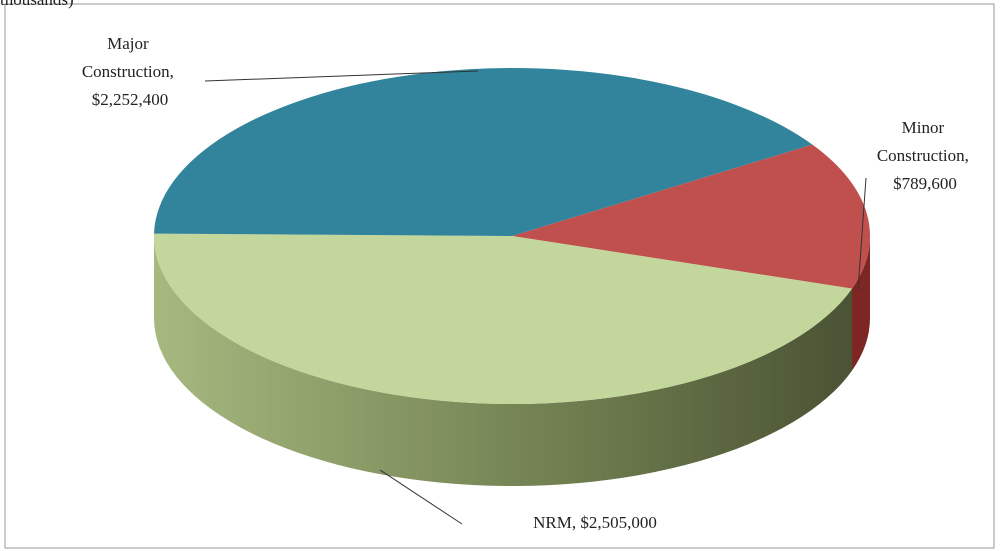 Image resolution: width=1000 pixels, height=551 pixels. Describe the element at coordinates (595, 522) in the screenshot. I see `data-label: NRM, $2,505,000` at that location.